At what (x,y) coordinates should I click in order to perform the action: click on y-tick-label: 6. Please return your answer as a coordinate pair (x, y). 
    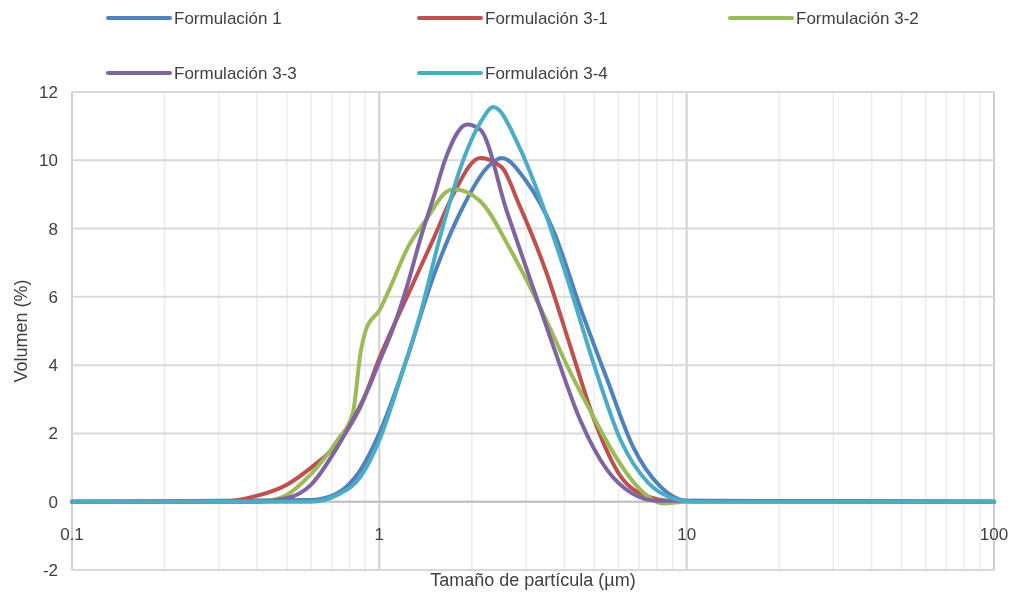
    Looking at the image, I should click on (53, 297).